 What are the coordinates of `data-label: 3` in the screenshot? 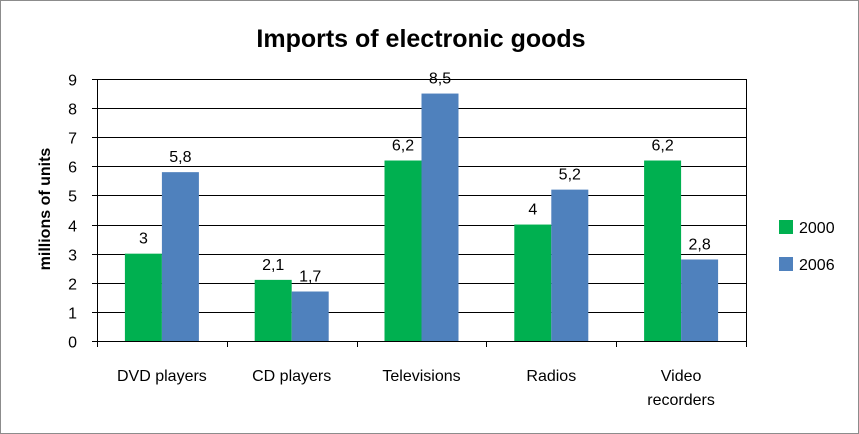 It's located at (143, 239).